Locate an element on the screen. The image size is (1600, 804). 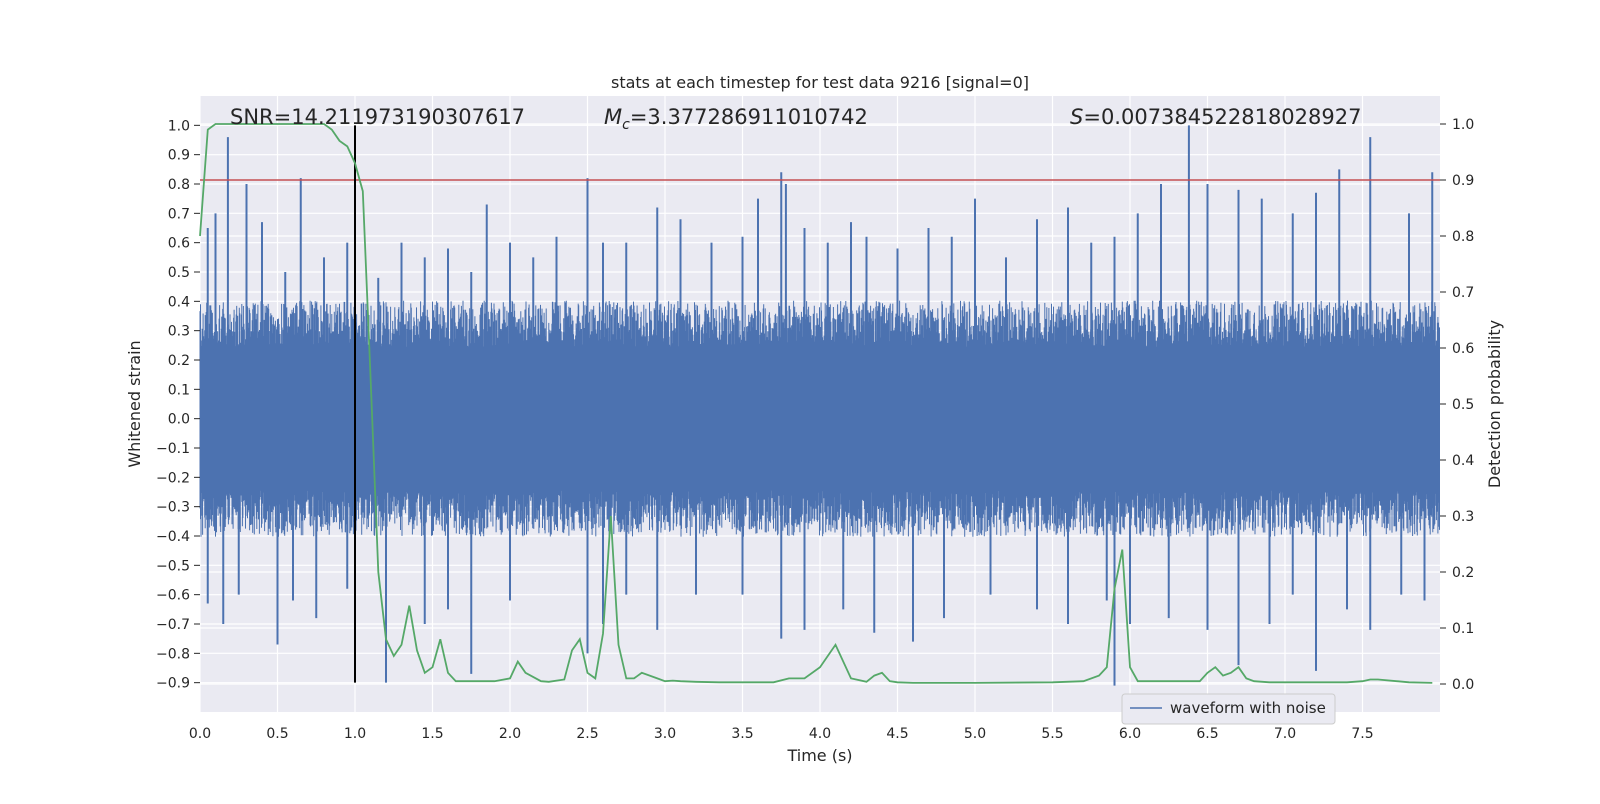
legend: waveform with noise is located at coordinates (1228, 709).